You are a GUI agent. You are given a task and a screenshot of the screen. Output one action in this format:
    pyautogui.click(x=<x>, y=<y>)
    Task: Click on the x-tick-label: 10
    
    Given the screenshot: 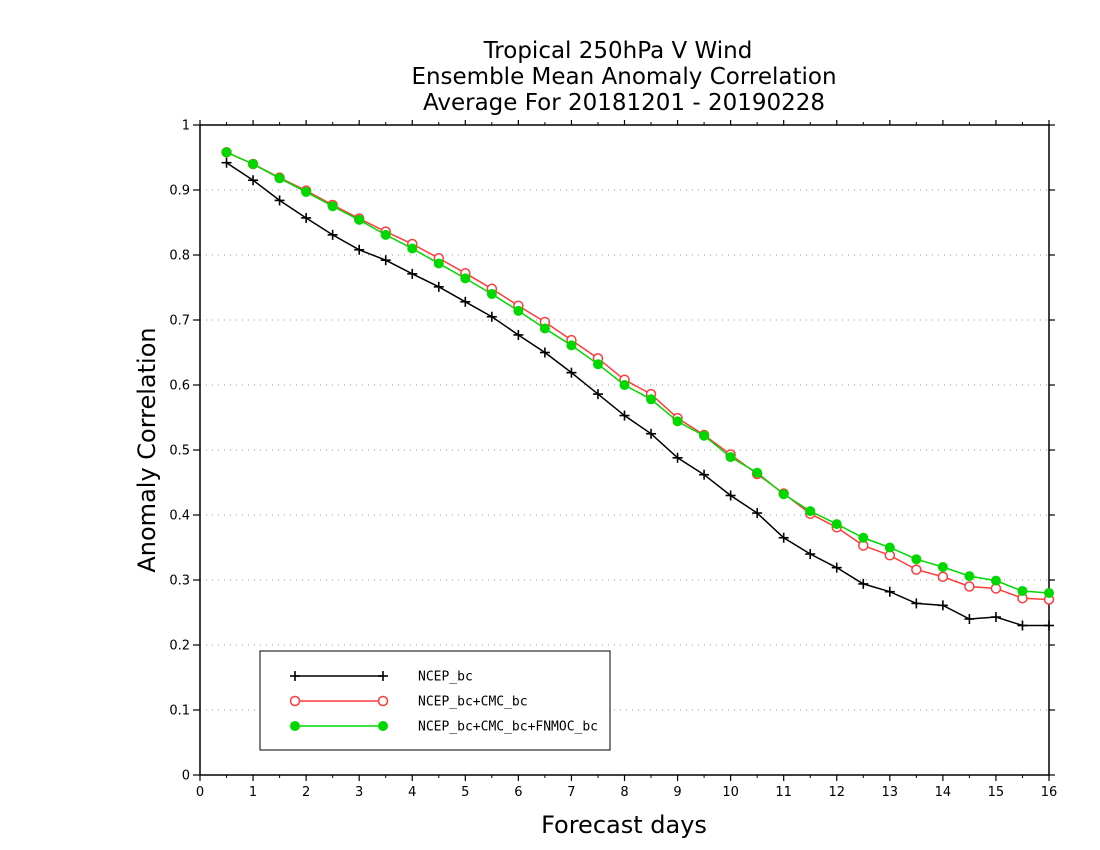 What is the action you would take?
    pyautogui.click(x=730, y=792)
    